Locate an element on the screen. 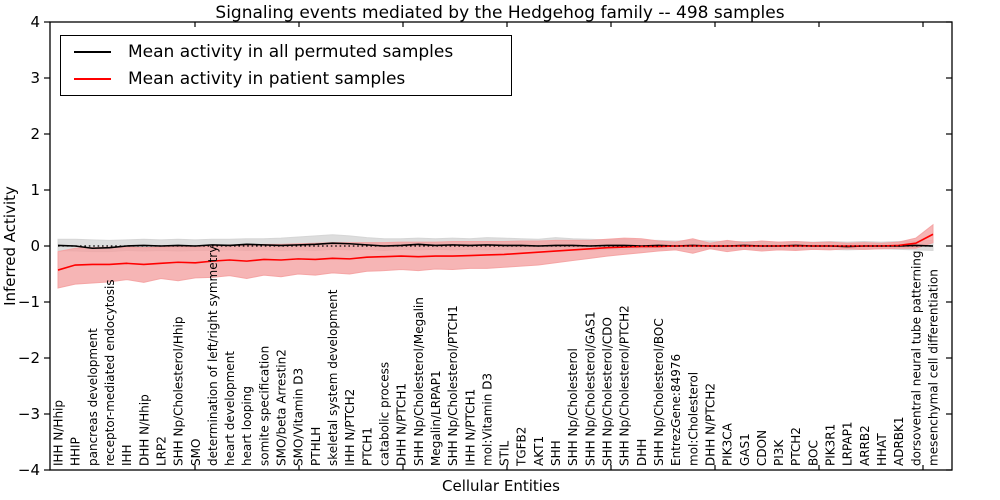 Image resolution: width=1000 pixels, height=500 pixels. x-category-label: skeletal system development is located at coordinates (333, 377).